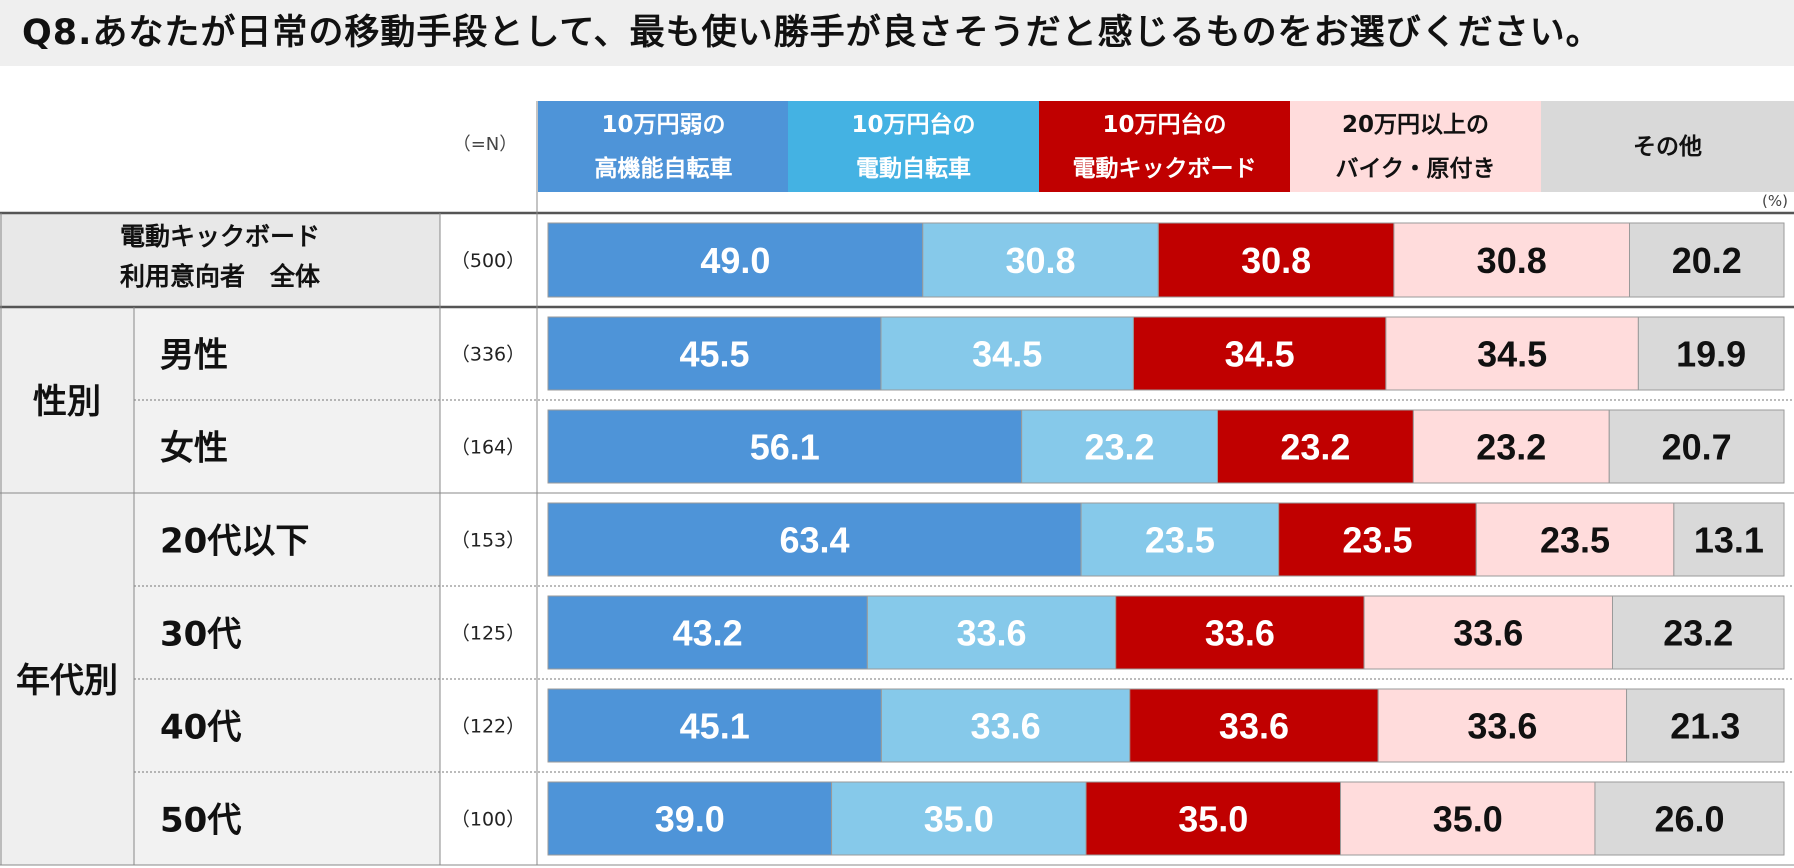 This screenshot has width=1794, height=868. I want to click on row-label: 利用意向者 全体, so click(220, 276).